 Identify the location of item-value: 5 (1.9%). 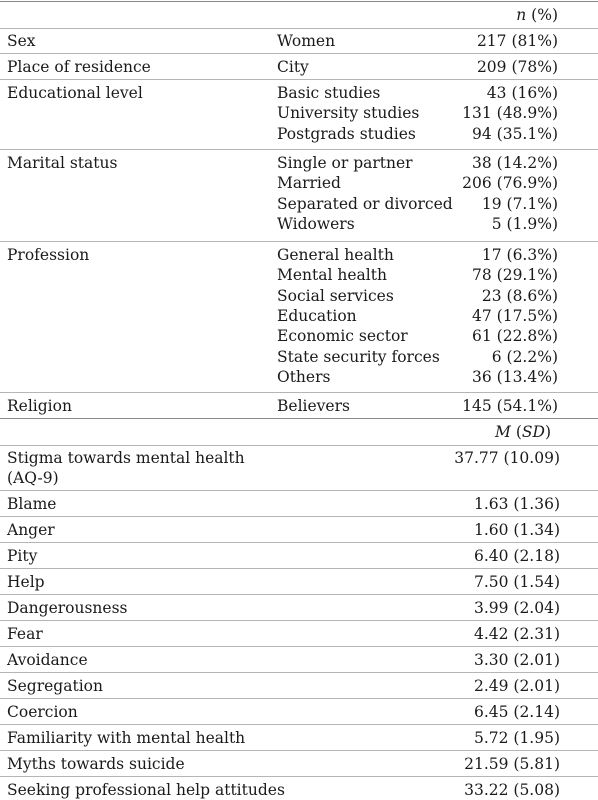
(524, 223).